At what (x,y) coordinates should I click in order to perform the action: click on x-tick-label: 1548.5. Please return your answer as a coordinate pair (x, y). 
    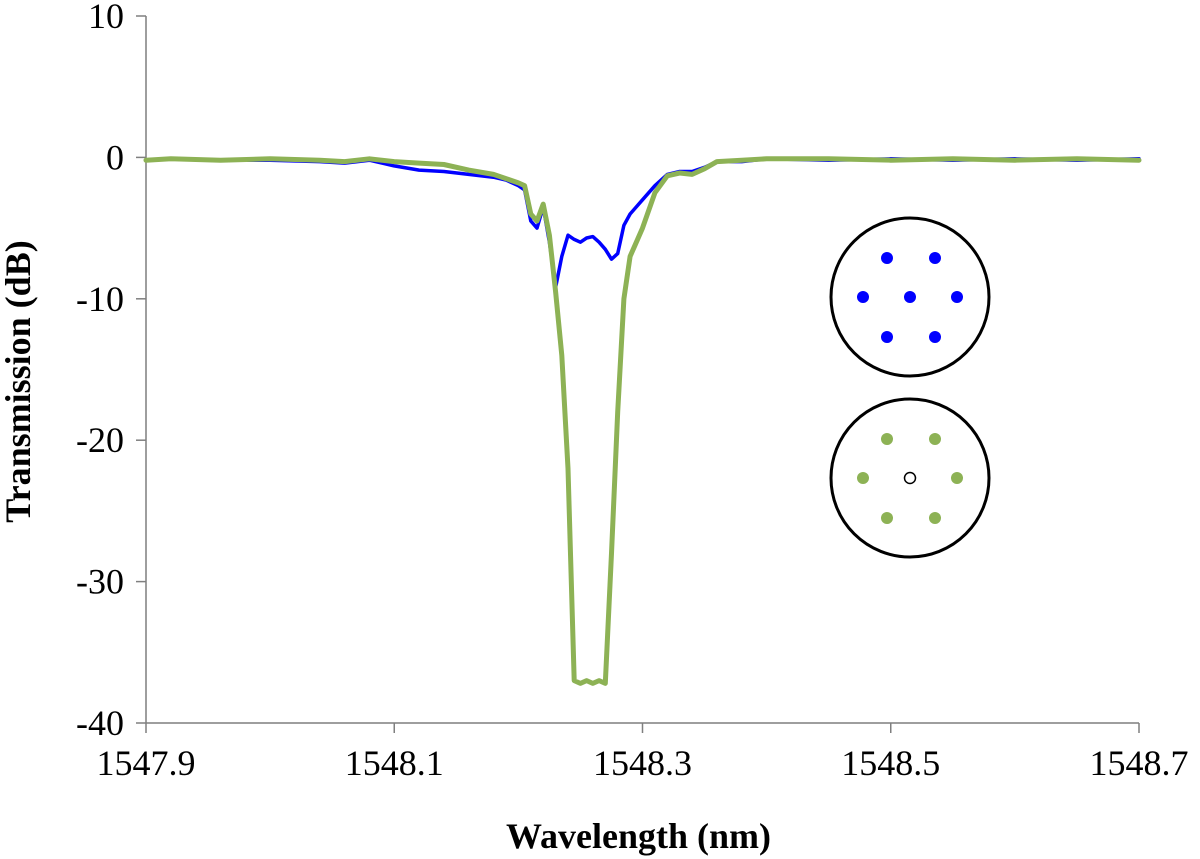
    Looking at the image, I should click on (890, 763).